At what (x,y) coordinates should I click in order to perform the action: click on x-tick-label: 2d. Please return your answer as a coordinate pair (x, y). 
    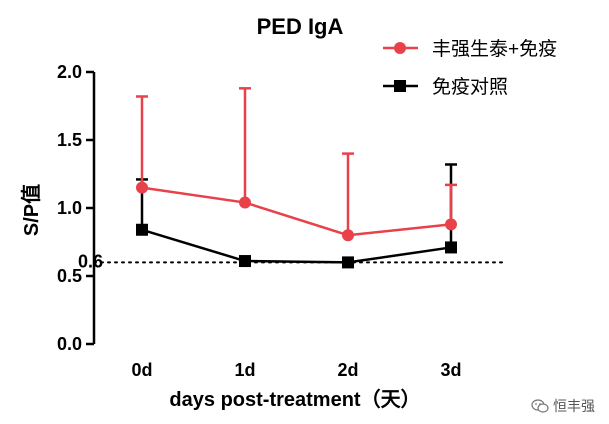
    Looking at the image, I should click on (347, 370).